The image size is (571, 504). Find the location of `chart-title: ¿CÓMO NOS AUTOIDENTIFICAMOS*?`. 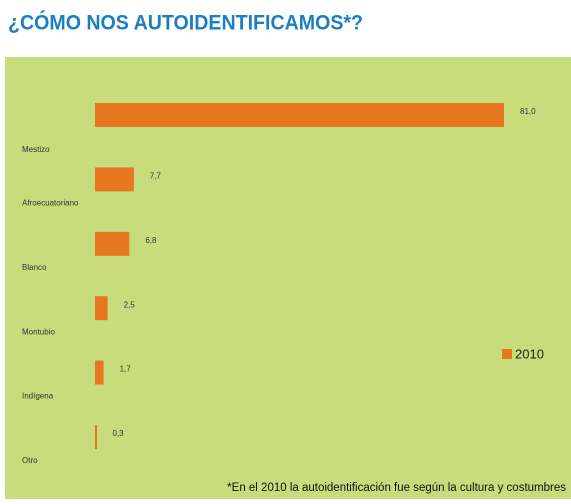

chart-title: ¿CÓMO NOS AUTOIDENTIFICAMOS*? is located at coordinates (185, 23).